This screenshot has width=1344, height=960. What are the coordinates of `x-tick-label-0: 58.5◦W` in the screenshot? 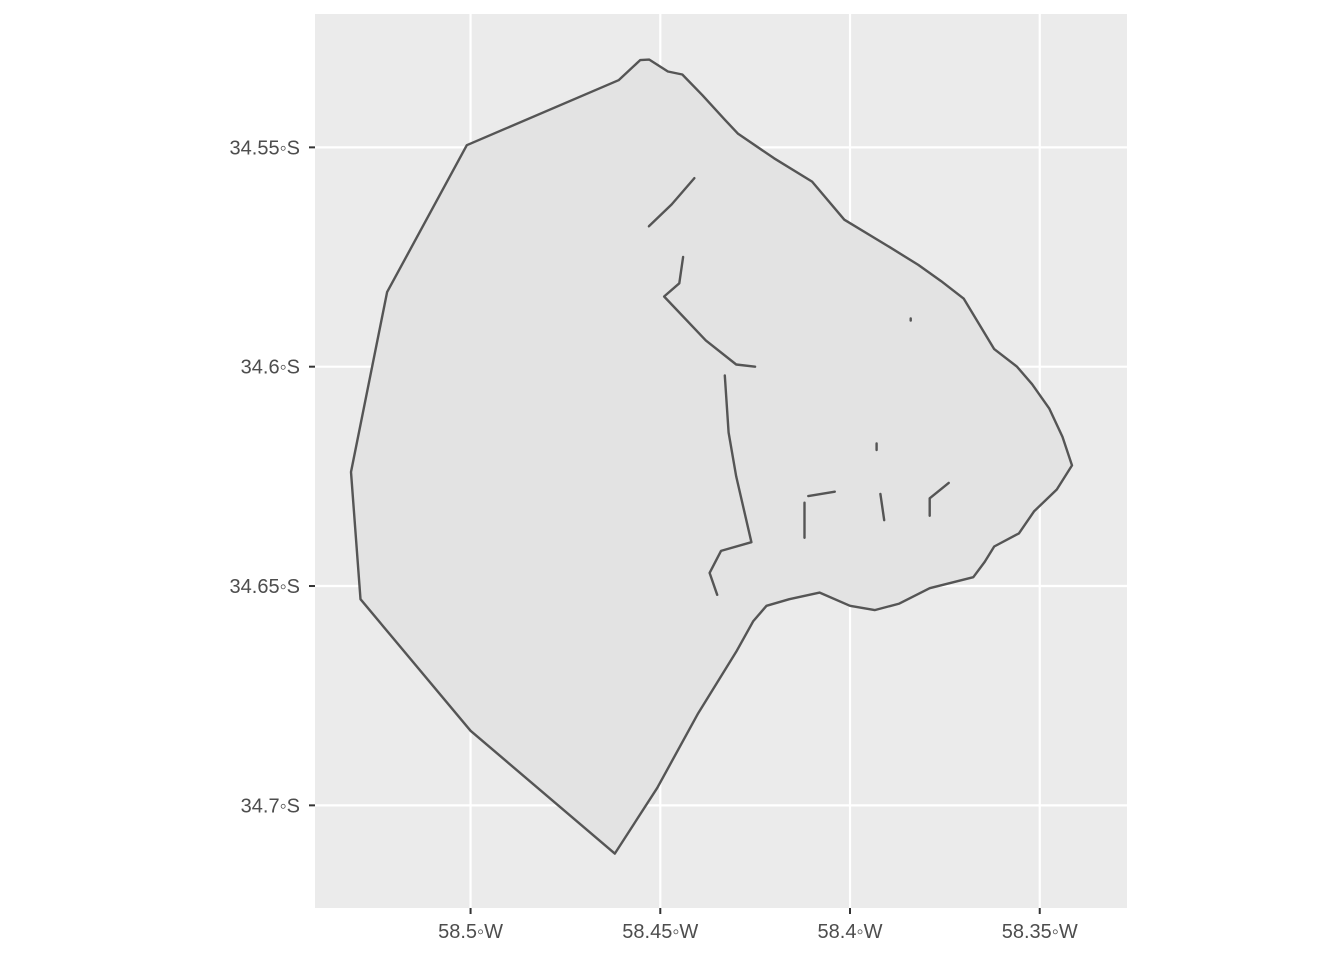 It's located at (470, 932).